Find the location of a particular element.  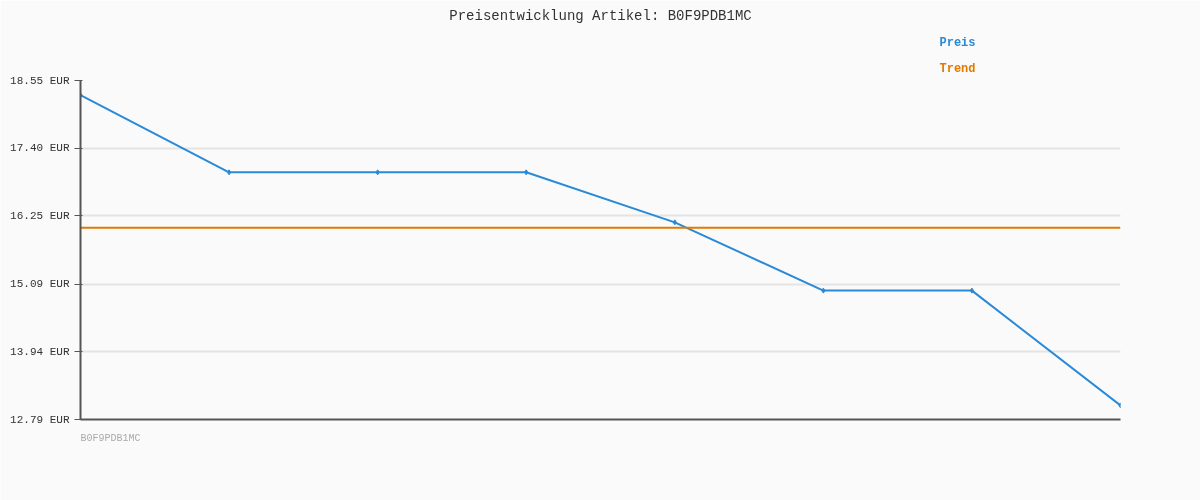

text: B0F9PDB1MC is located at coordinates (110, 438).